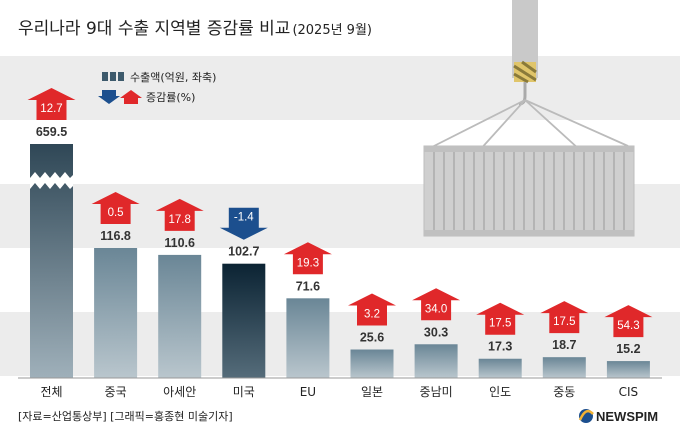 This screenshot has width=680, height=442. What do you see at coordinates (157, 87) in the screenshot?
I see `legend: 수출액(억원, 좌축) 증감률(%)` at bounding box center [157, 87].